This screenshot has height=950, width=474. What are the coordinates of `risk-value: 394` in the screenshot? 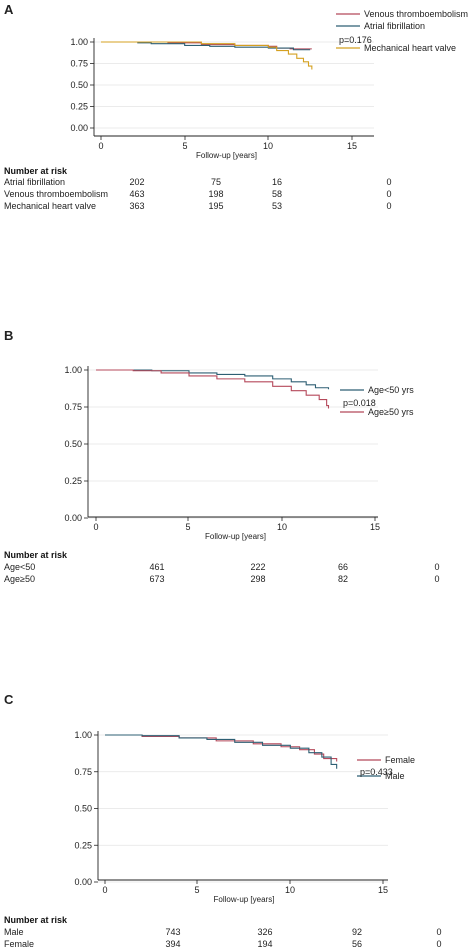 It's located at (172, 944).